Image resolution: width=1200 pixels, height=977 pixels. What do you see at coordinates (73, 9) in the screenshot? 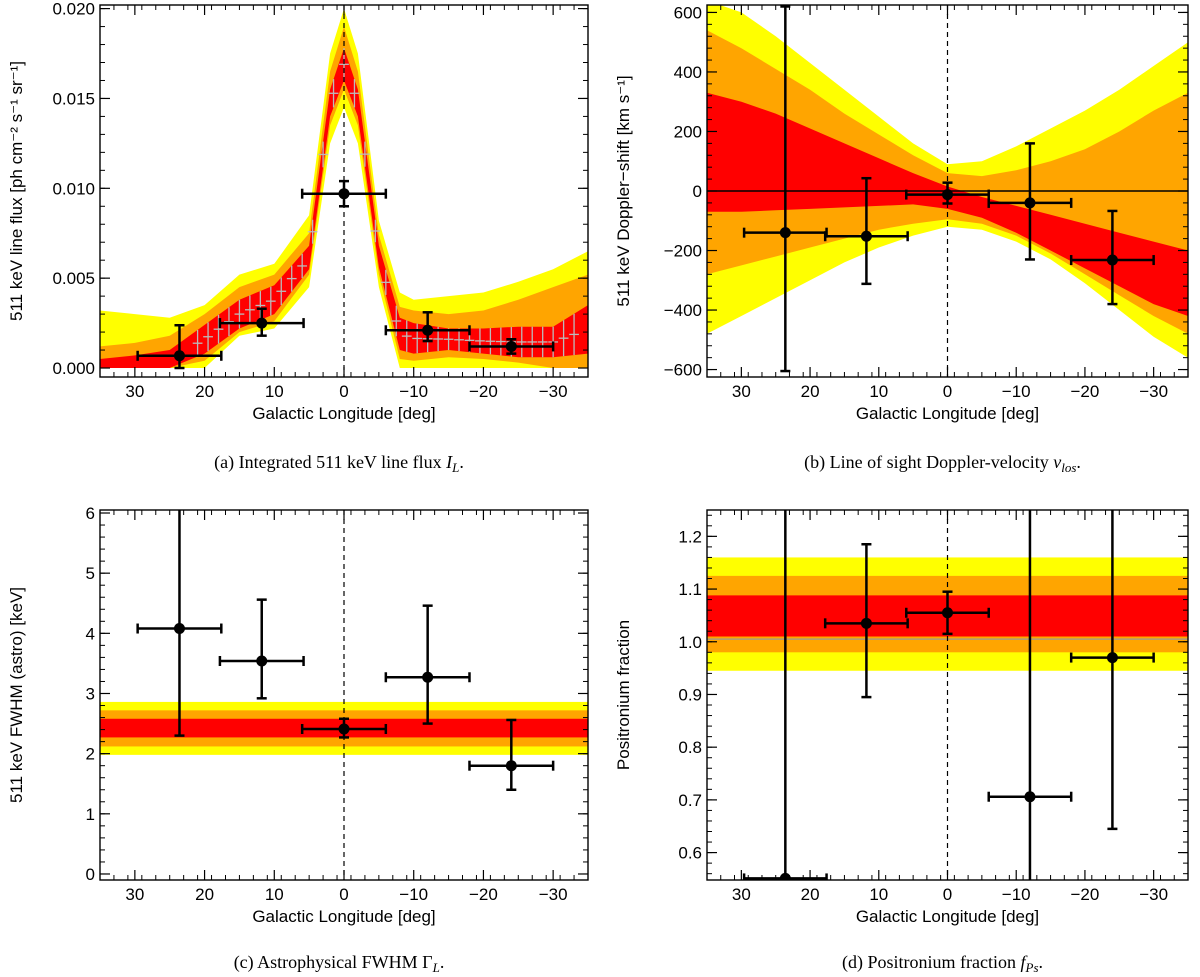
I see `y-tick-label: 0.020` at bounding box center [73, 9].